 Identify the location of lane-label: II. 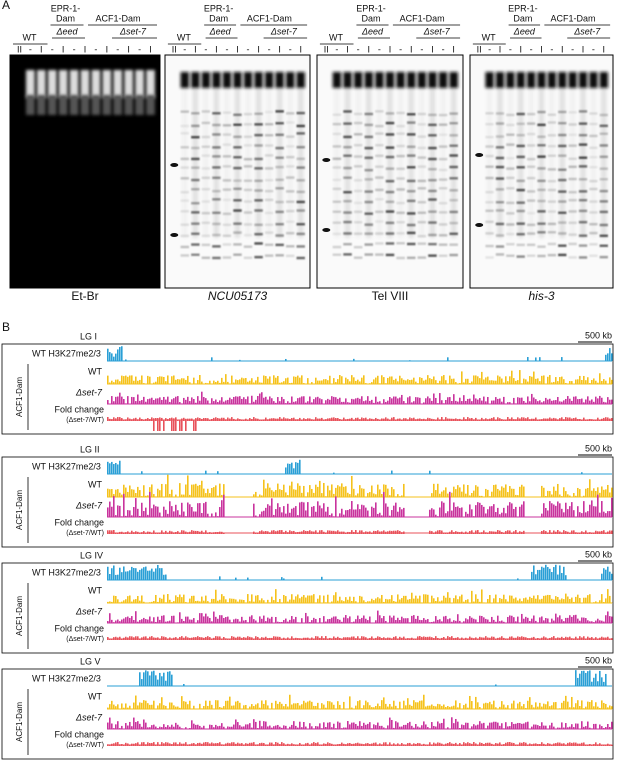
(326, 49).